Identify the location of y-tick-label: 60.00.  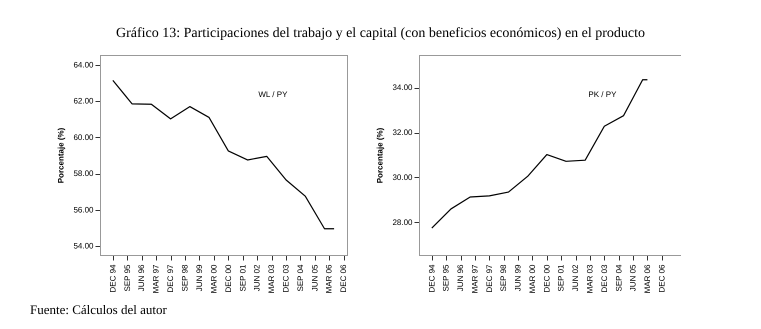
(83, 137).